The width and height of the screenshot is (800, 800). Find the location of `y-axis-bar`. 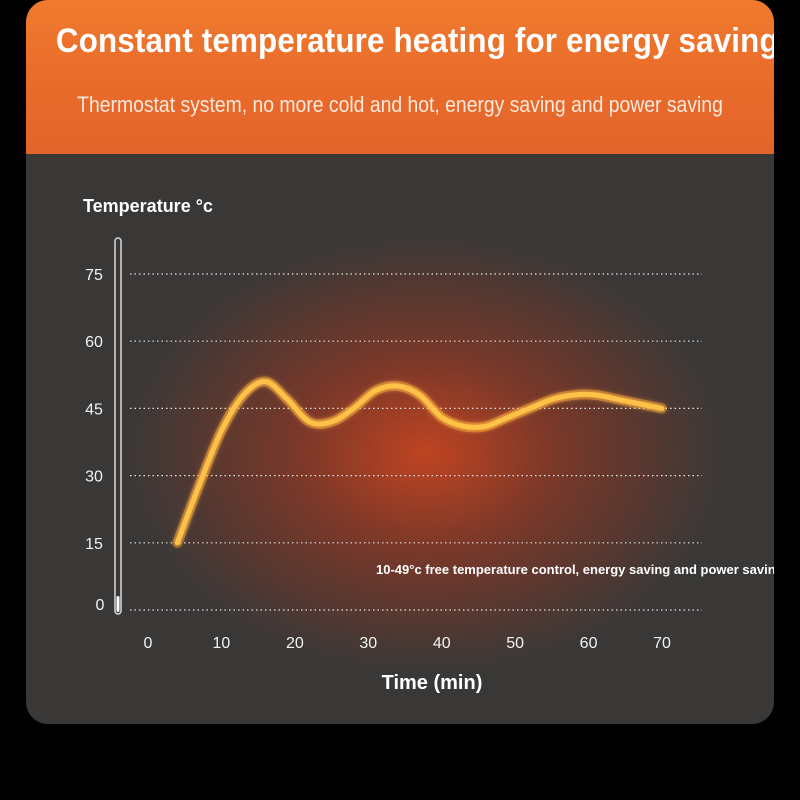

y-axis-bar is located at coordinates (118, 426).